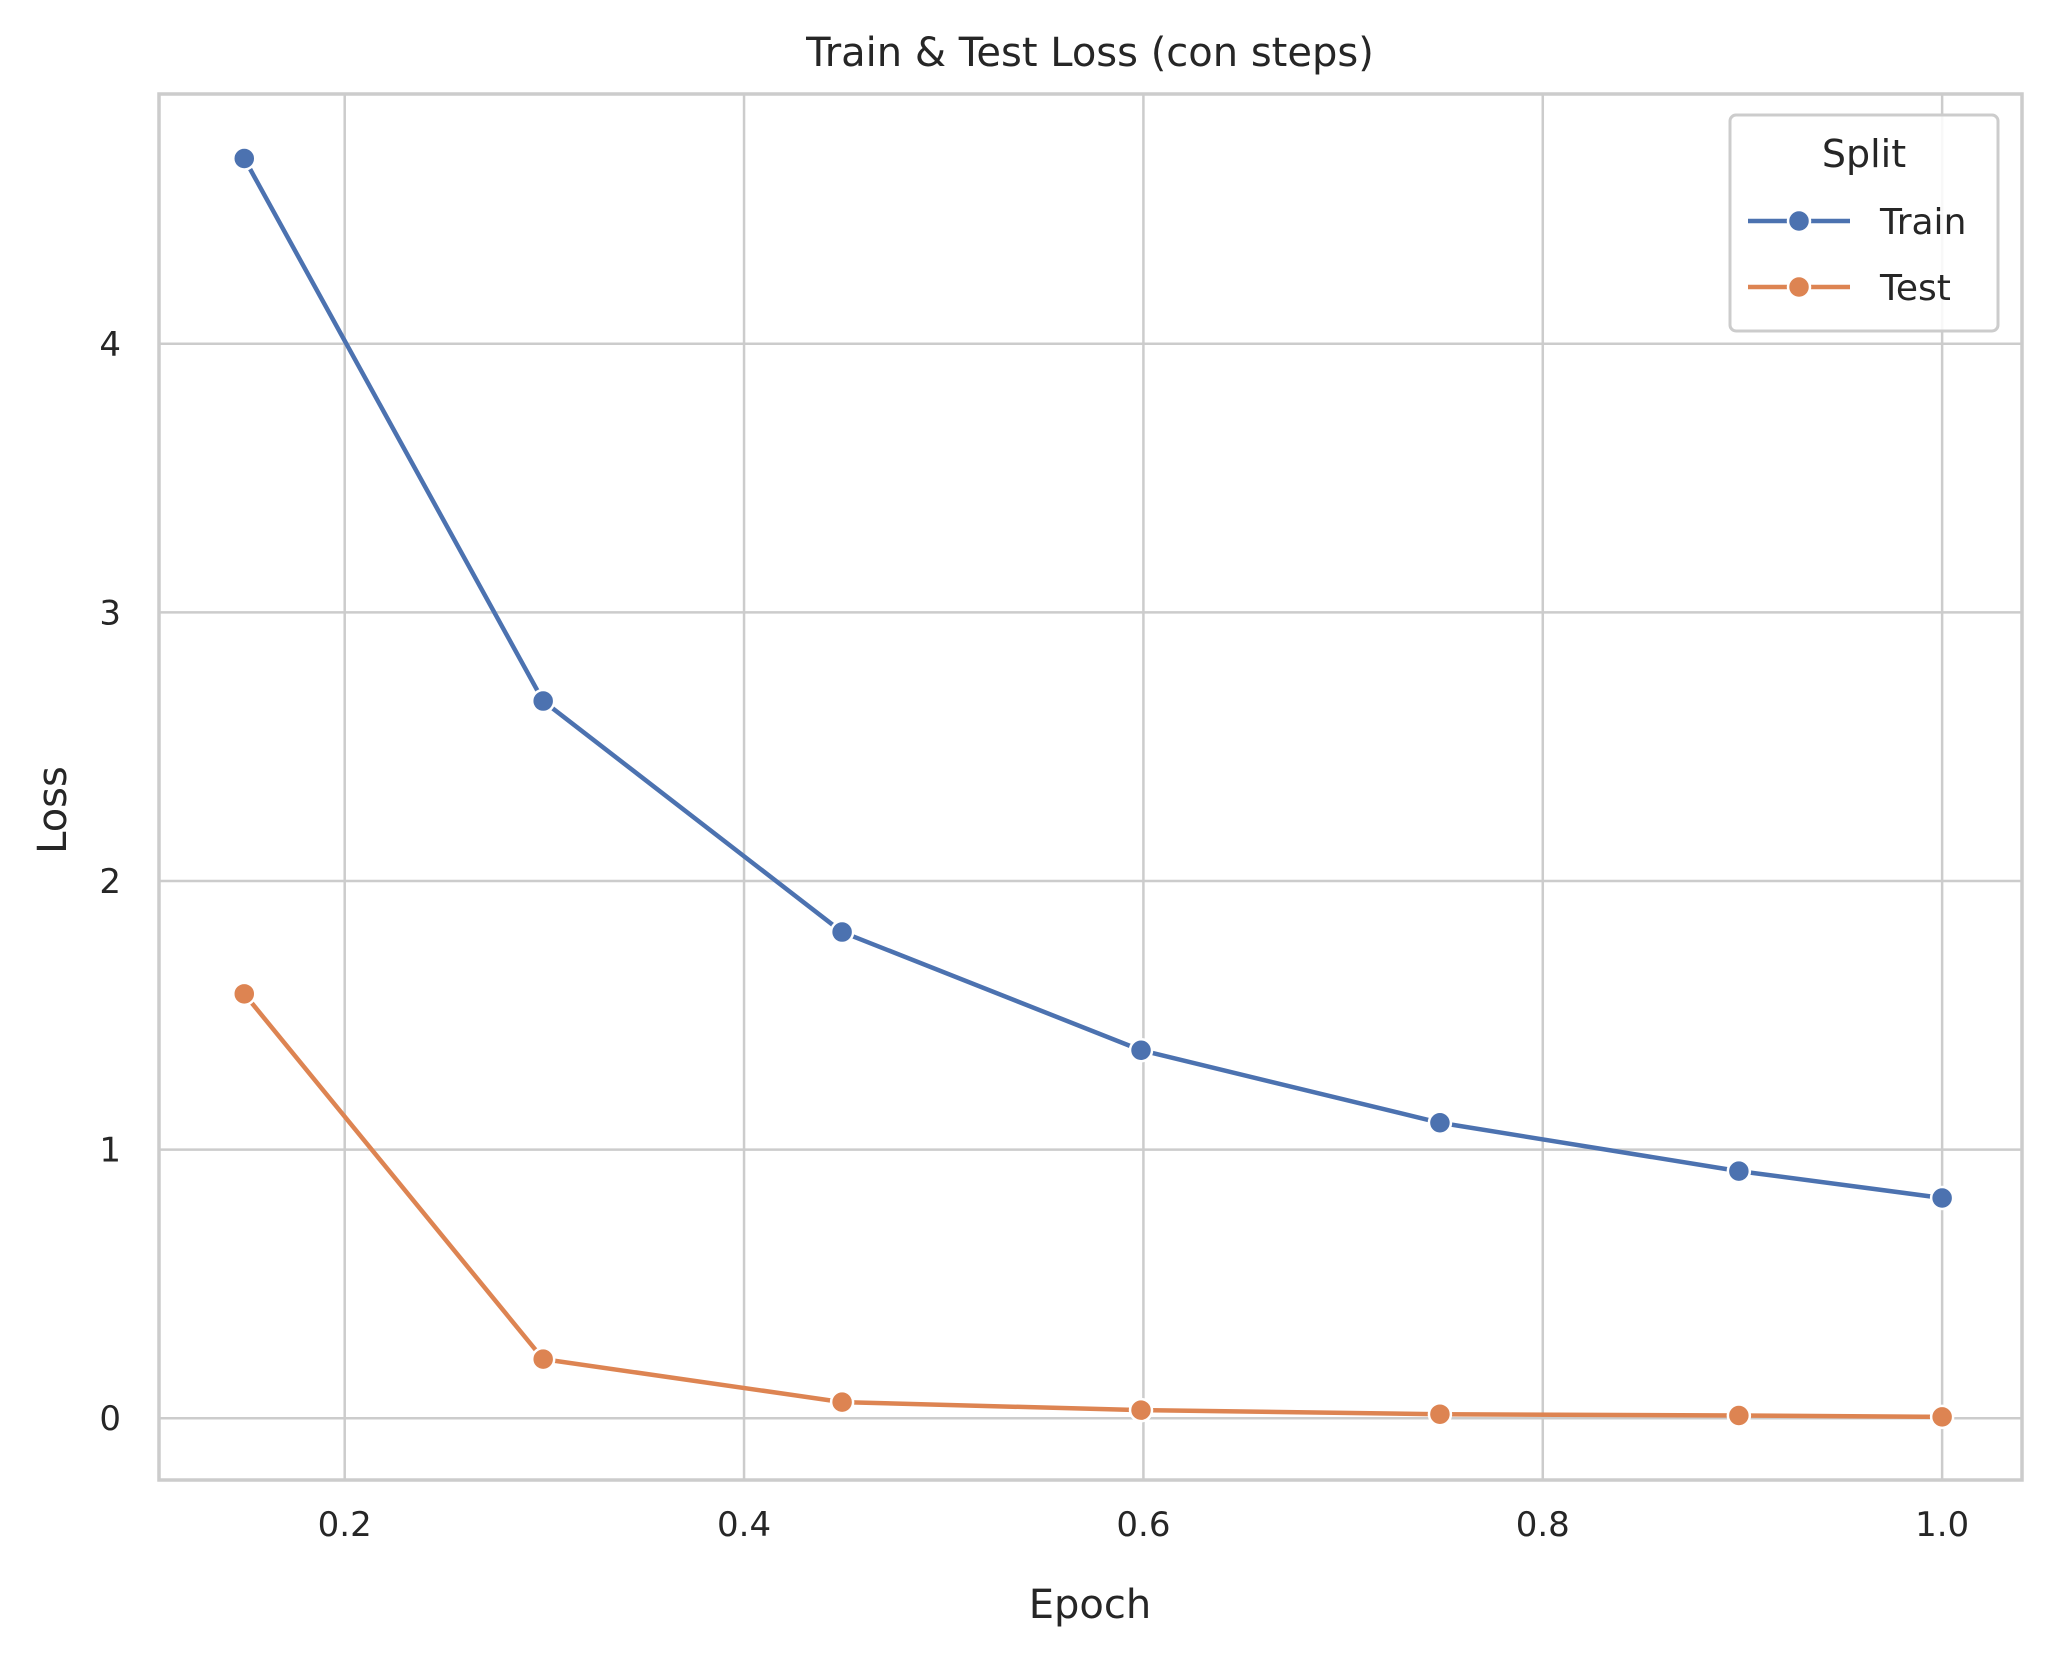  What do you see at coordinates (1922, 222) in the screenshot?
I see `legend-label-train: Train` at bounding box center [1922, 222].